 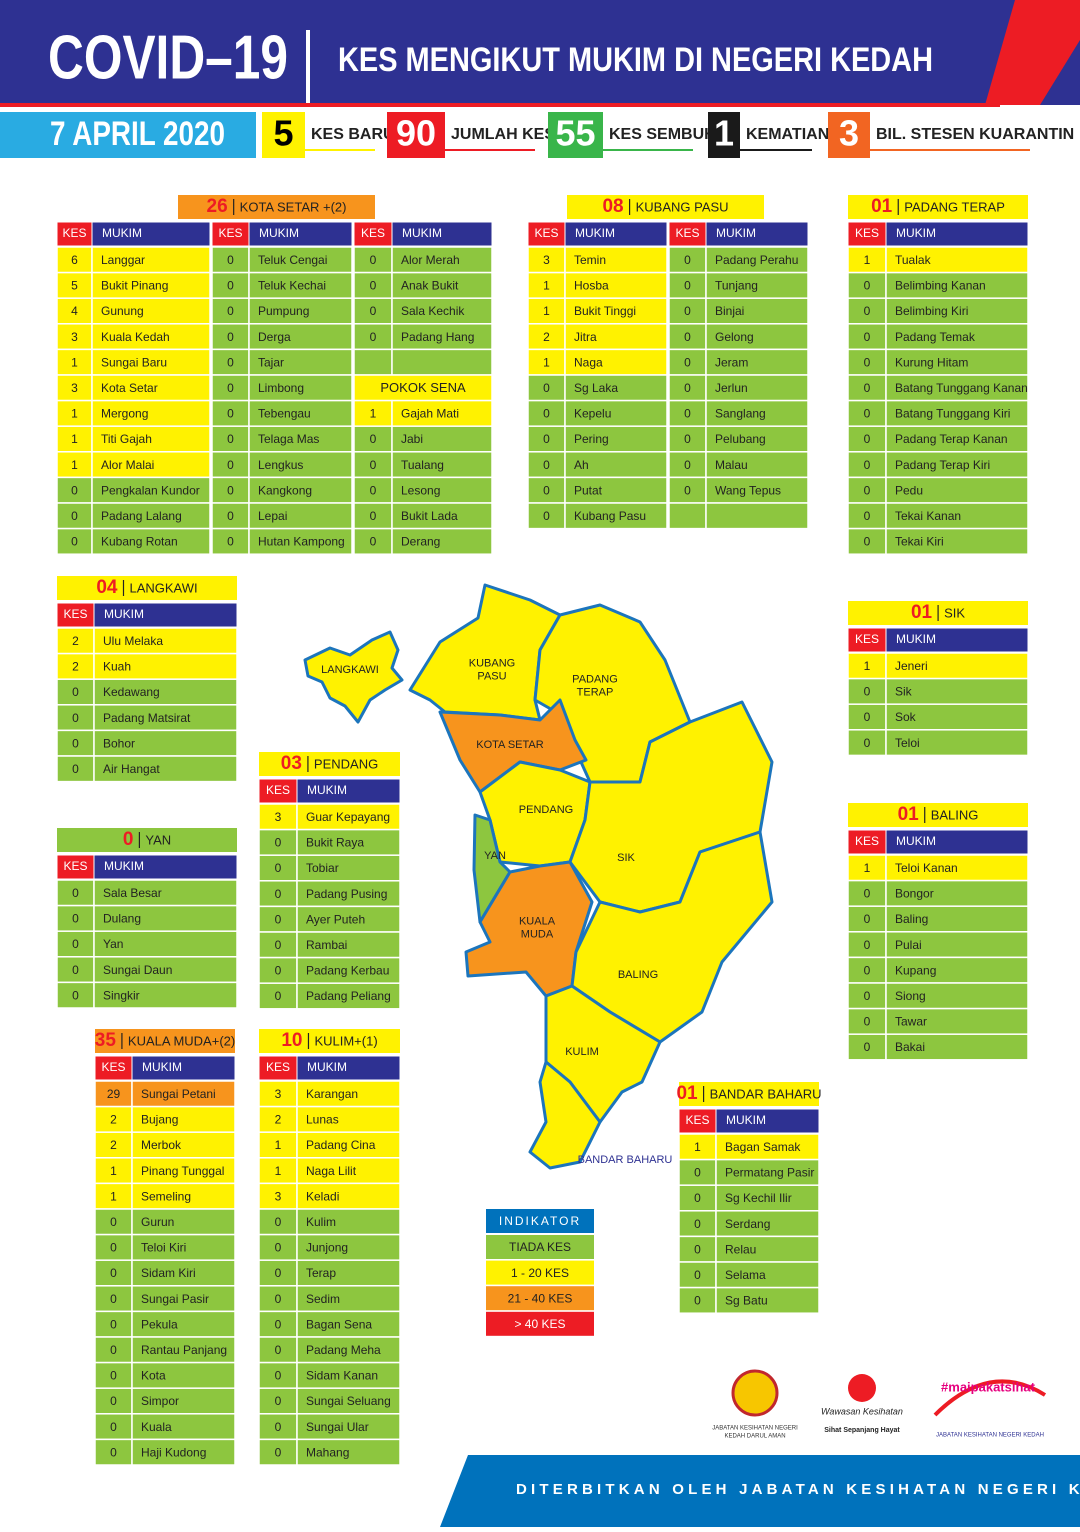 I want to click on stat-underline, so click(x=490, y=150).